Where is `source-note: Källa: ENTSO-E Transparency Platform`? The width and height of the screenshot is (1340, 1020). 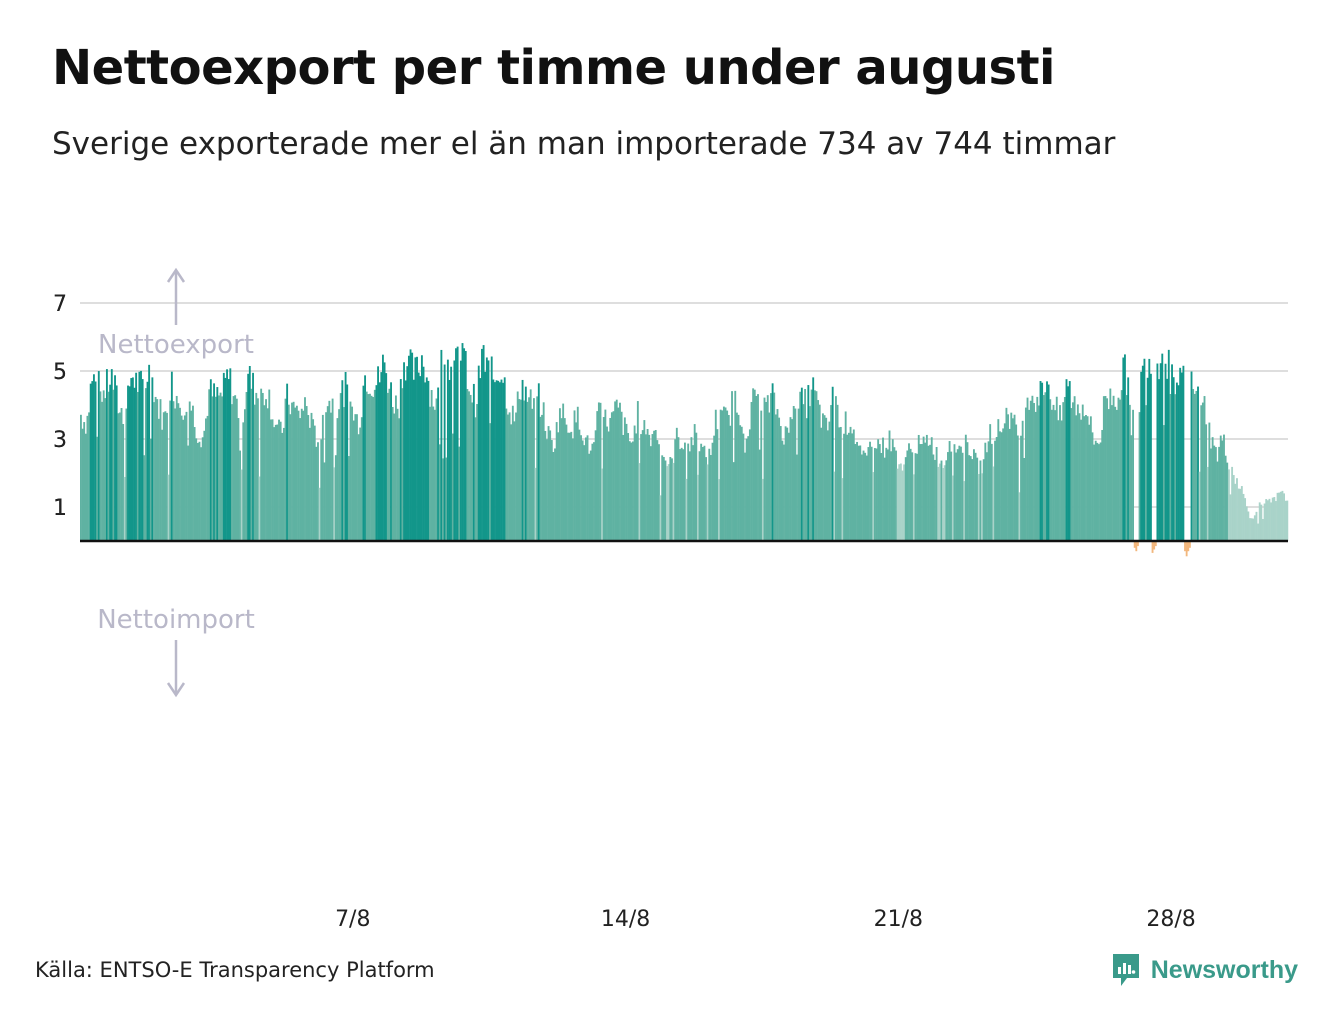 source-note: Källa: ENTSO-E Transparency Platform is located at coordinates (235, 970).